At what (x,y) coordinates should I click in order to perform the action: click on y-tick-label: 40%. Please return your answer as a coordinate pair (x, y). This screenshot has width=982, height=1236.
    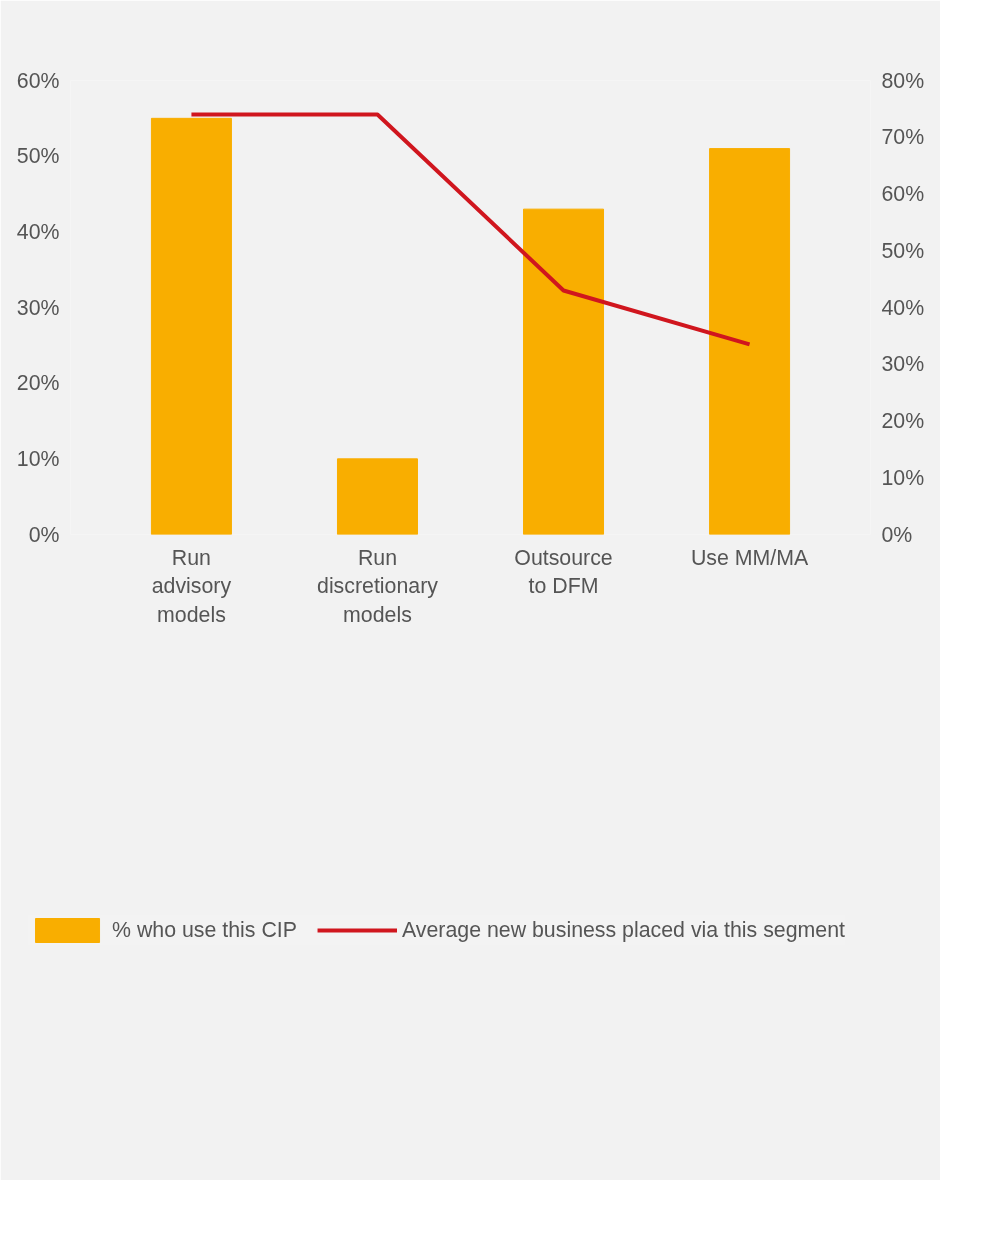
    Looking at the image, I should click on (38, 231).